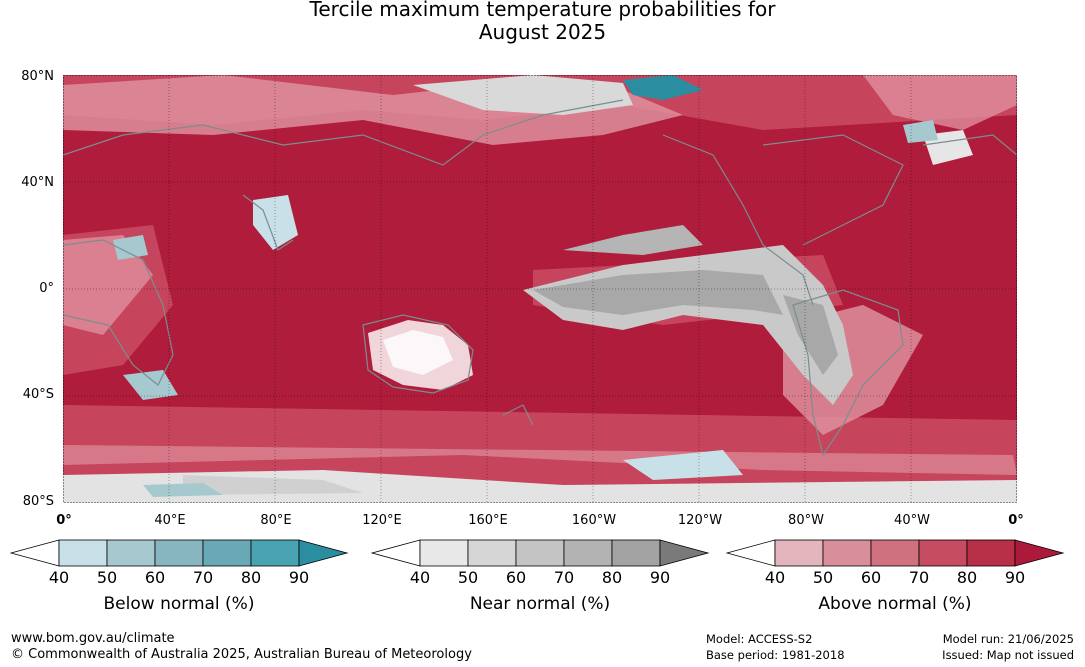  What do you see at coordinates (38, 501) in the screenshot?
I see `y-tick-label: 80°S` at bounding box center [38, 501].